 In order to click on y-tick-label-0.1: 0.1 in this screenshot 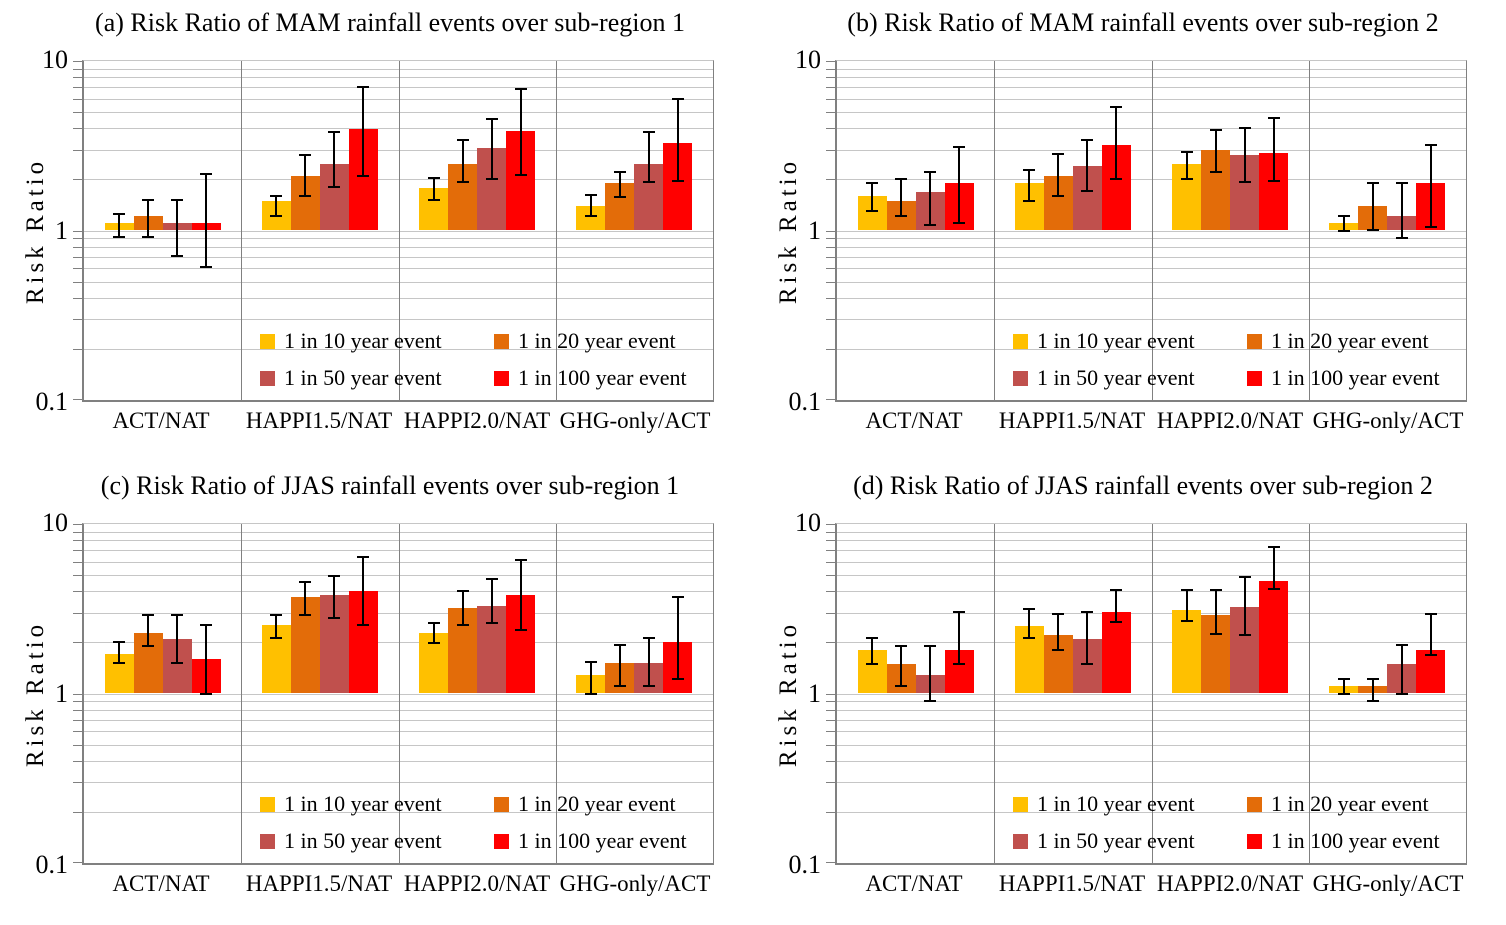, I will do `click(805, 401)`.